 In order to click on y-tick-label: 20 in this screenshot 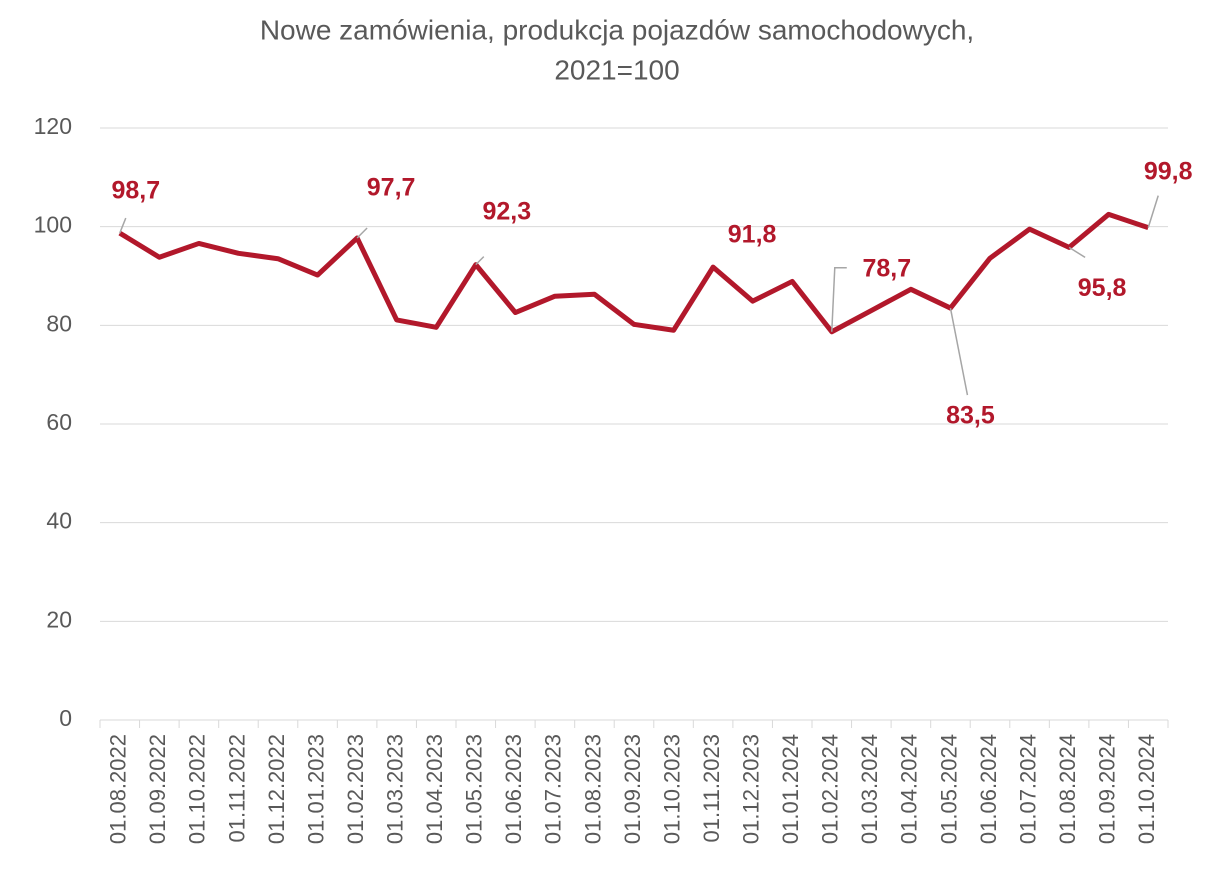, I will do `click(59, 619)`.